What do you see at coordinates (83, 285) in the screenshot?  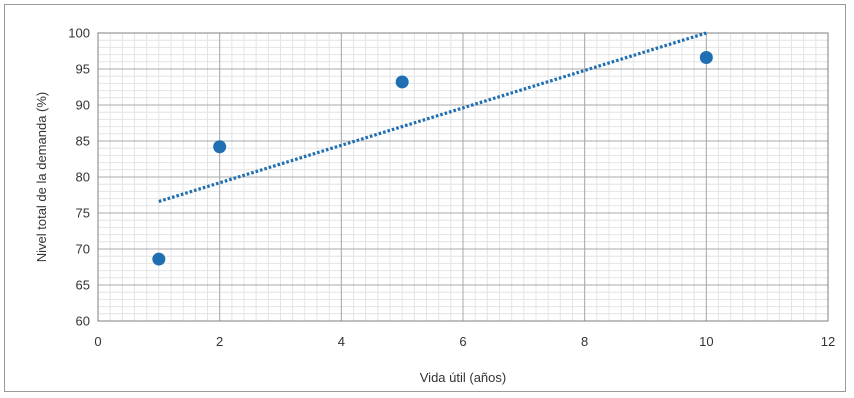 I see `y-tick-label: 65` at bounding box center [83, 285].